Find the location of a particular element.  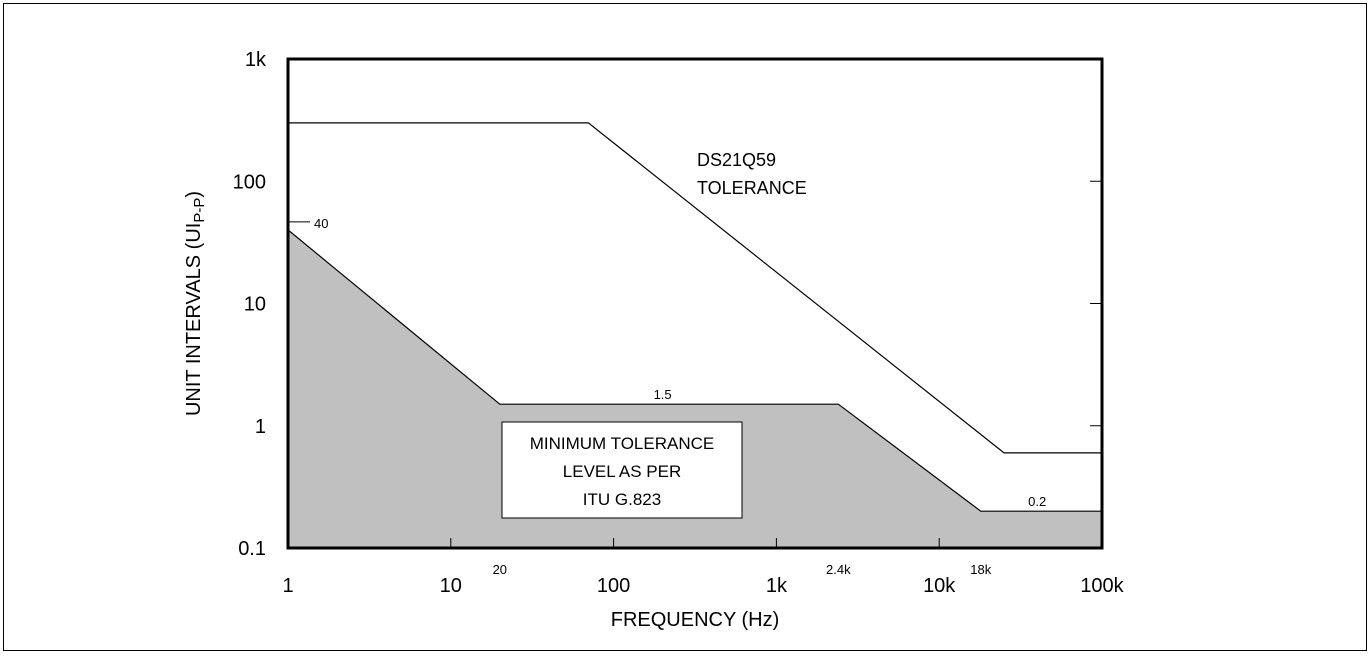

x-breakpoint-label: 2.4k is located at coordinates (838, 569).